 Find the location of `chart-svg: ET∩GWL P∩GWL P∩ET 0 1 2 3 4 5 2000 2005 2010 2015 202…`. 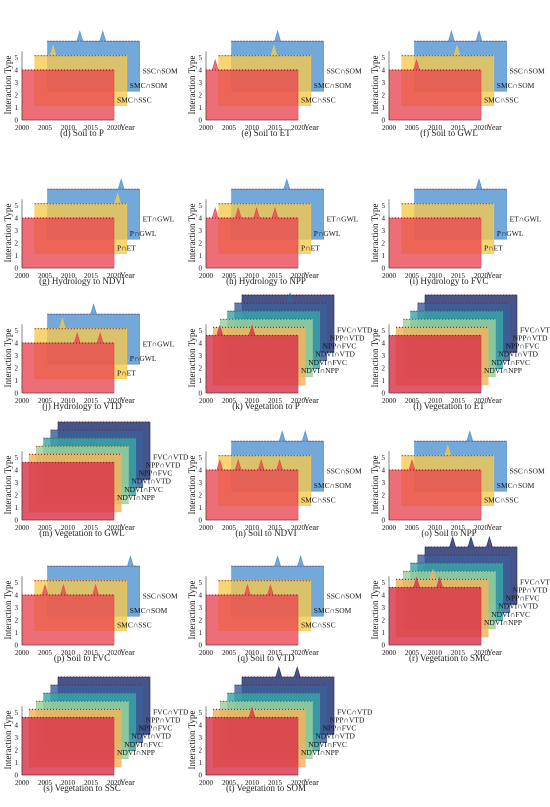

chart-svg: ET∩GWL P∩GWL P∩ET 0 1 2 3 4 5 2000 2005 2010 2015 202… is located at coordinates (273, 229).